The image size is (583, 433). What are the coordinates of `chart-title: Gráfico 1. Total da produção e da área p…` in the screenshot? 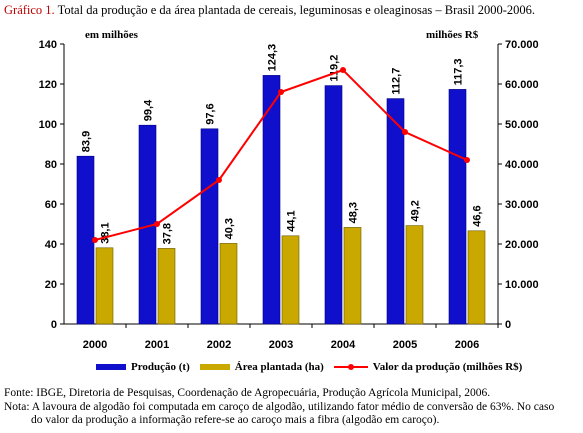 It's located at (269, 10).